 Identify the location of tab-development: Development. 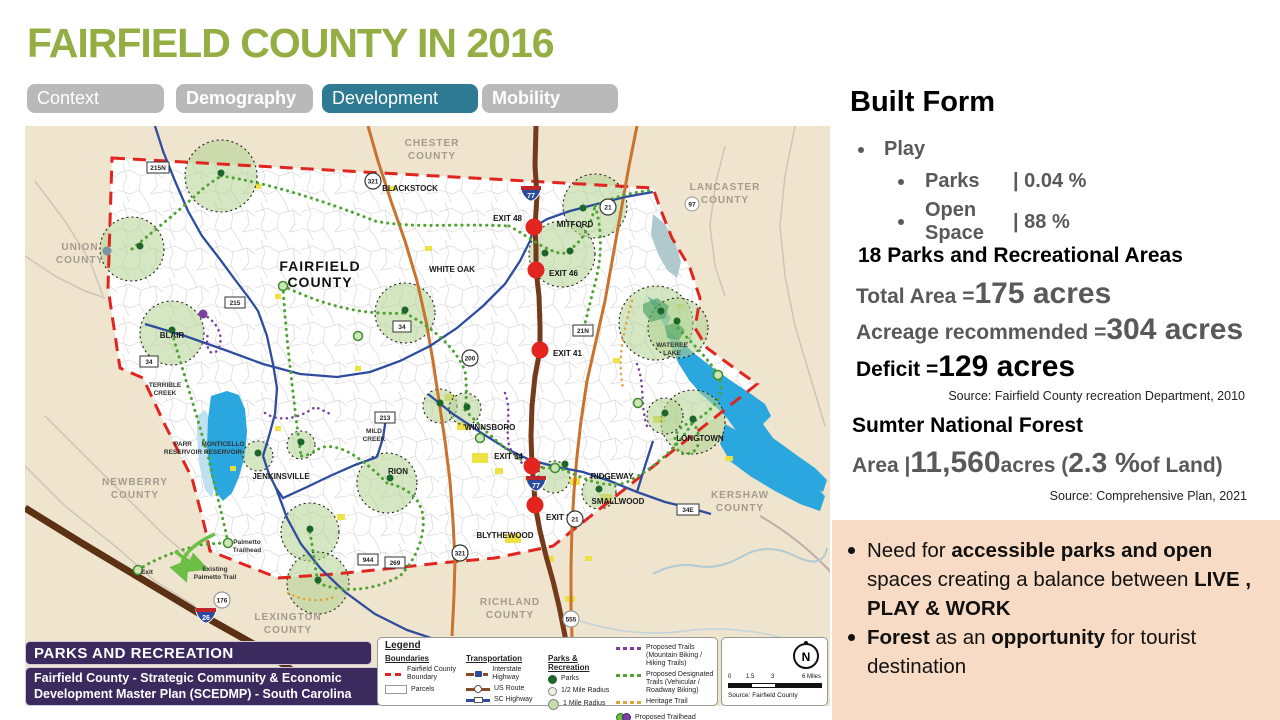
(400, 98).